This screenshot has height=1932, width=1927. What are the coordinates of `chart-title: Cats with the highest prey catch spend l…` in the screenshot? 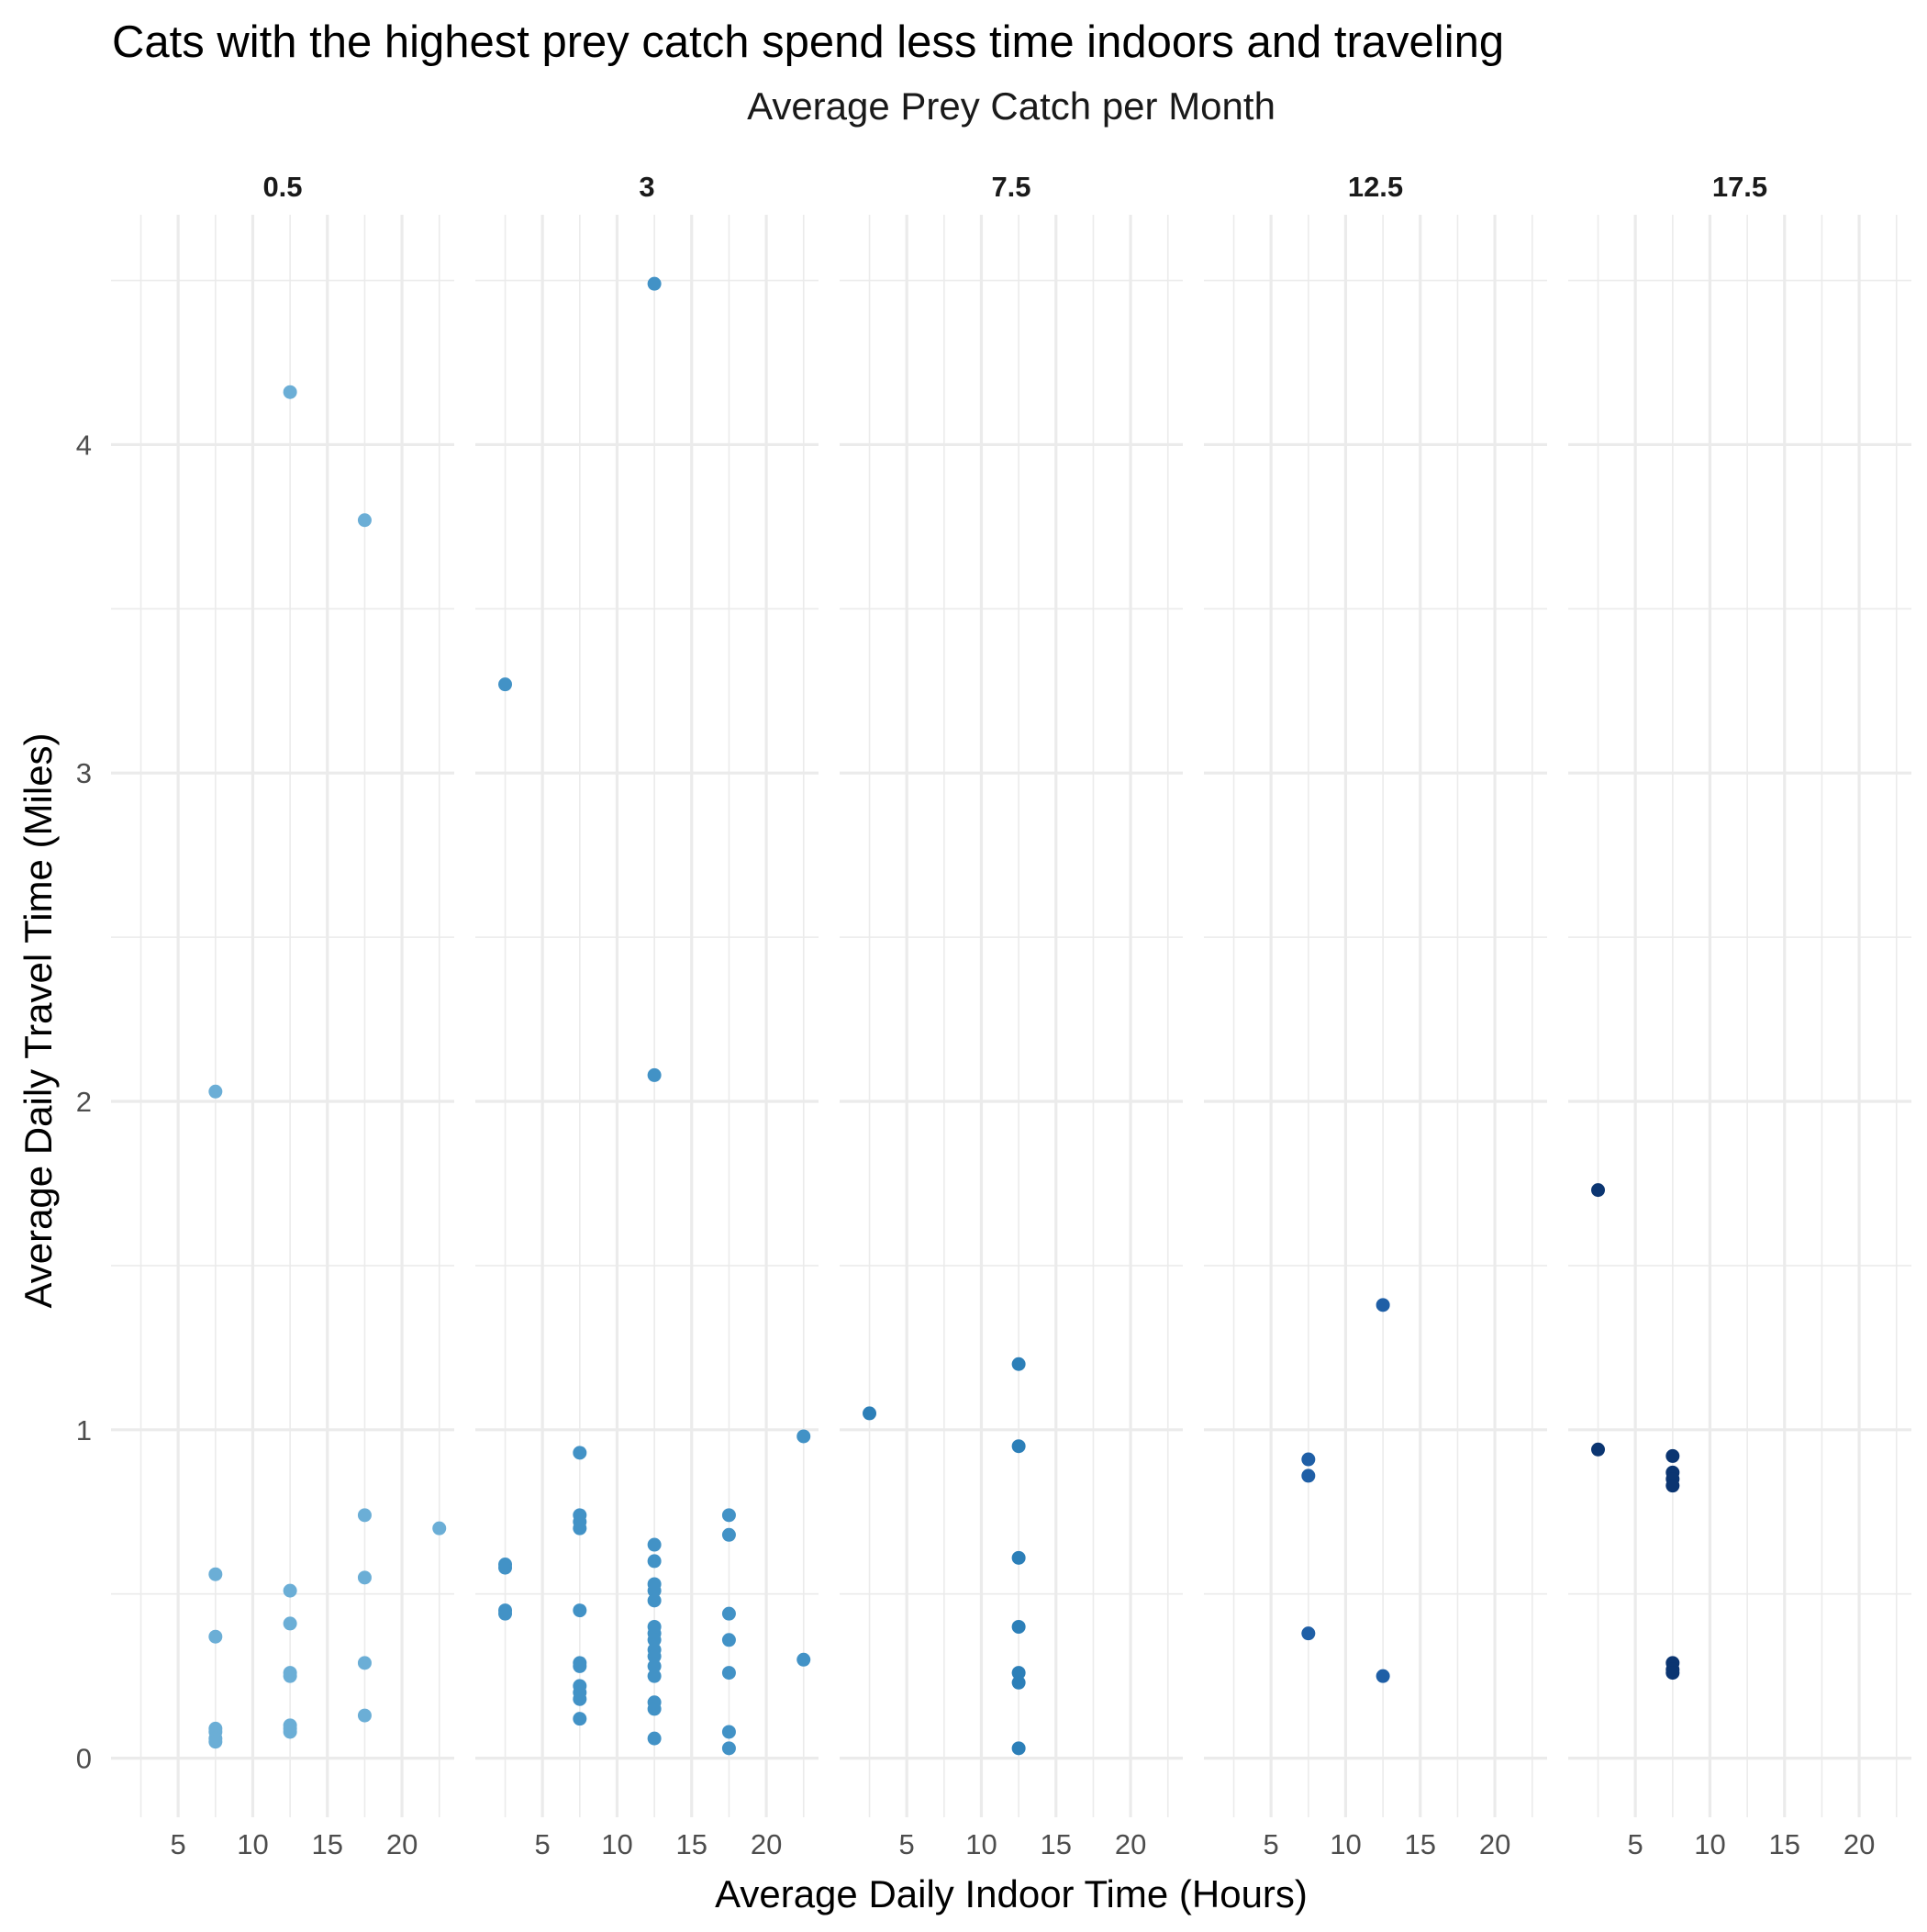 It's located at (808, 42).